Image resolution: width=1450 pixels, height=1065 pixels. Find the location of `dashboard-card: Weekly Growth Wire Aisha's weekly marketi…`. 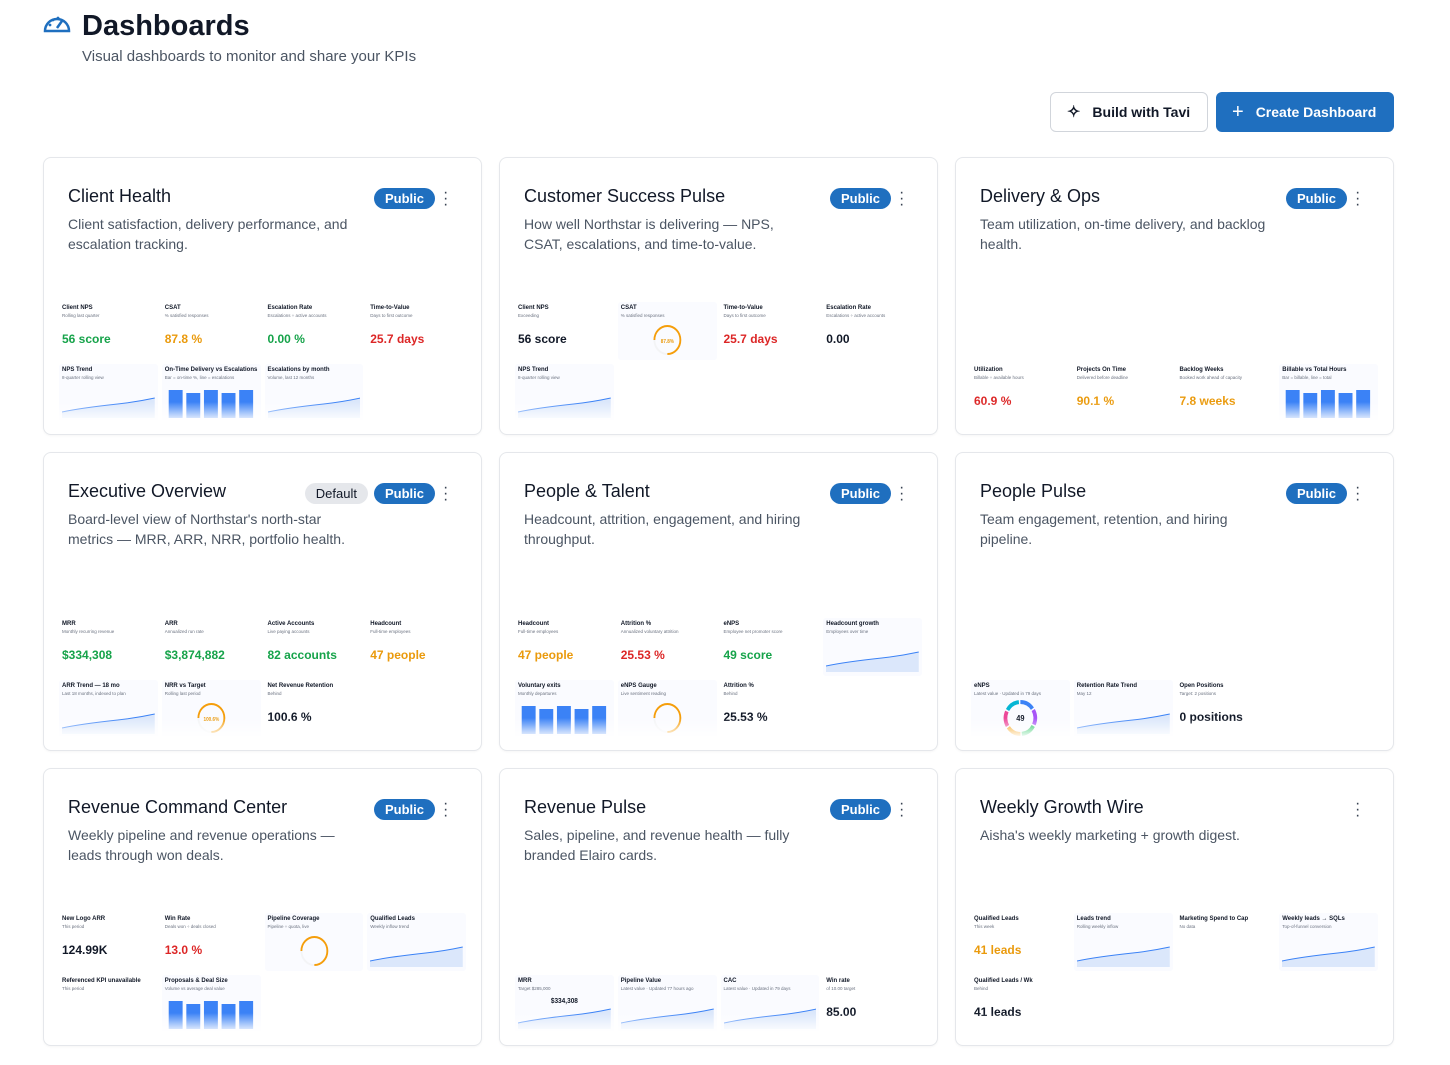

dashboard-card: Weekly Growth Wire Aisha's weekly marketi… is located at coordinates (1174, 907).